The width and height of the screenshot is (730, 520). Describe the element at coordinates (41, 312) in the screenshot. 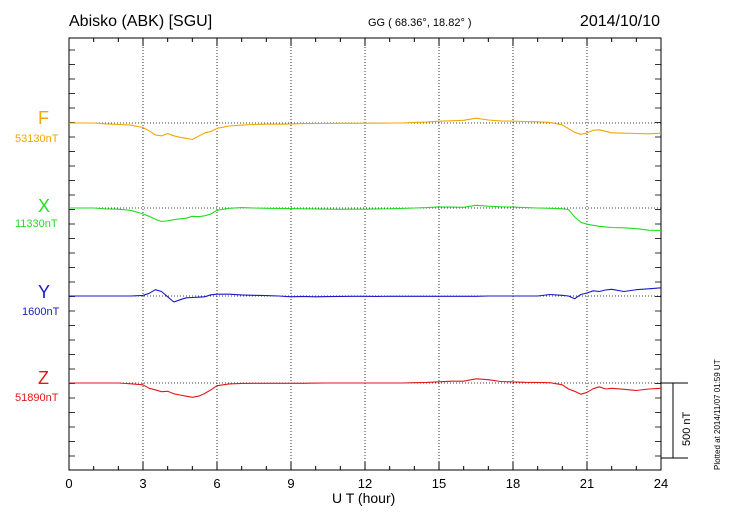

I see `baseline-y: 1600nT` at that location.